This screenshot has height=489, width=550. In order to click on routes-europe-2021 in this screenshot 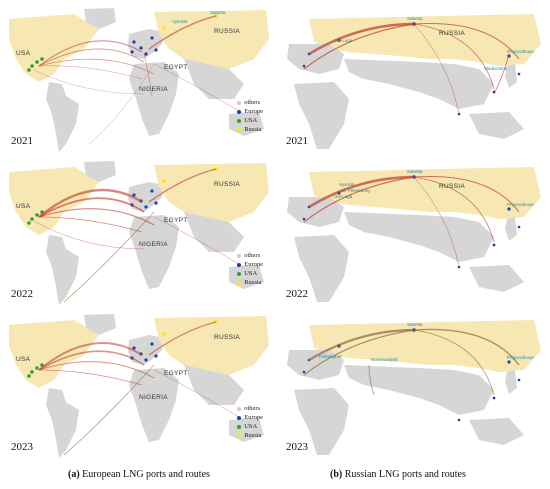, I will do `click(139, 80)`.